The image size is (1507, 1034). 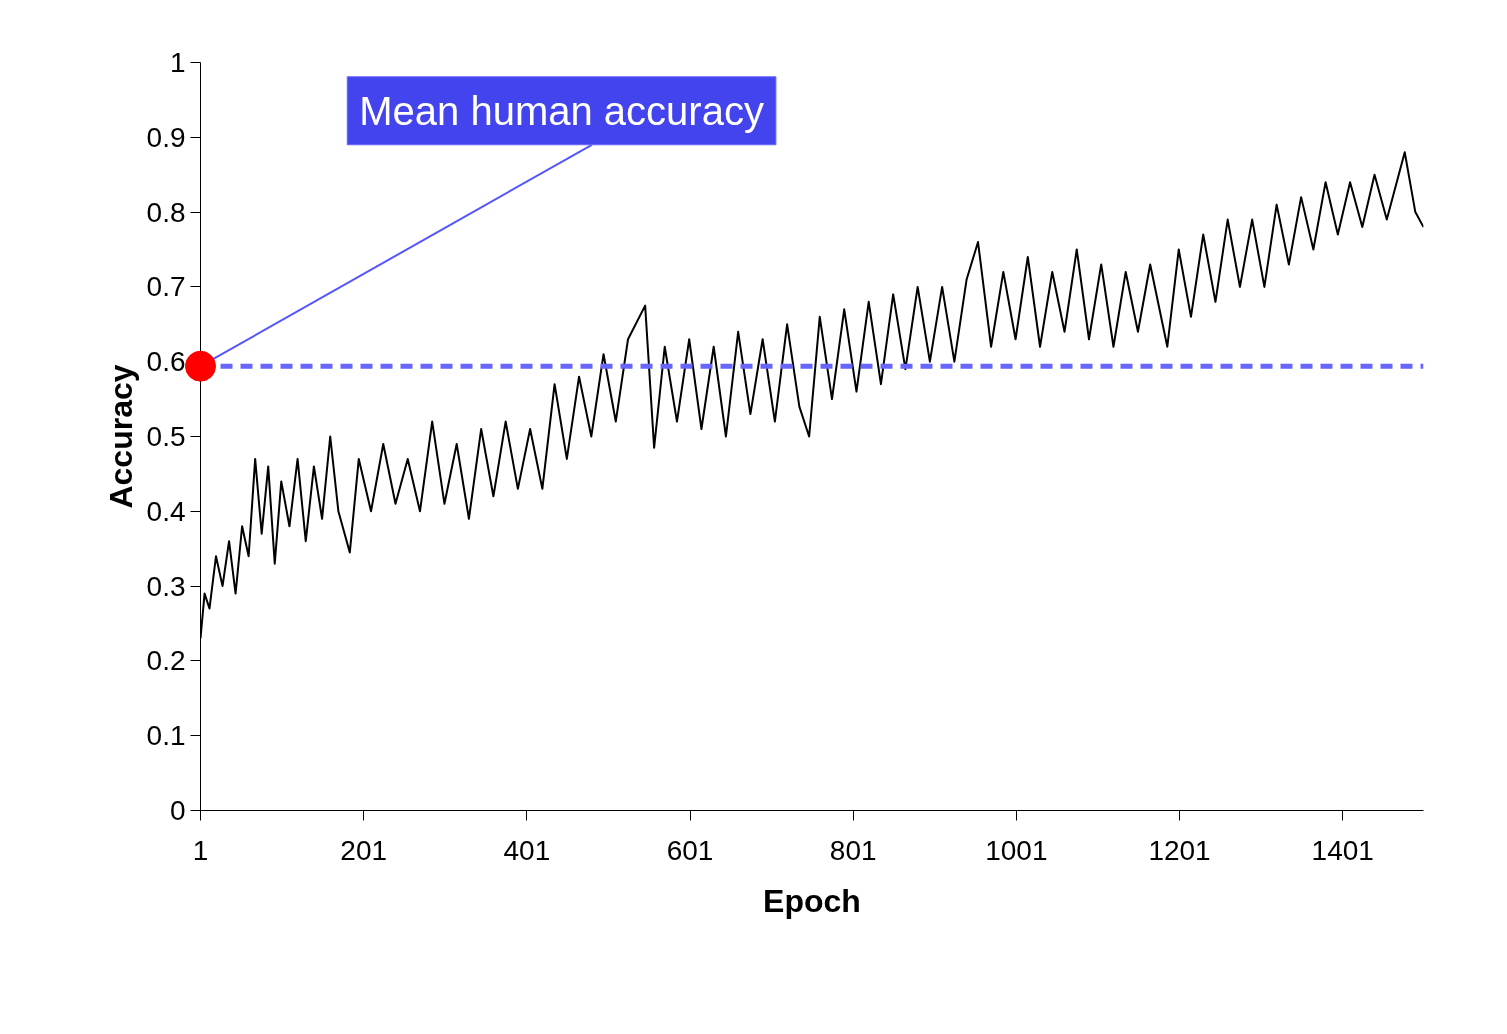 I want to click on x-tick-label: 801, so click(x=853, y=850).